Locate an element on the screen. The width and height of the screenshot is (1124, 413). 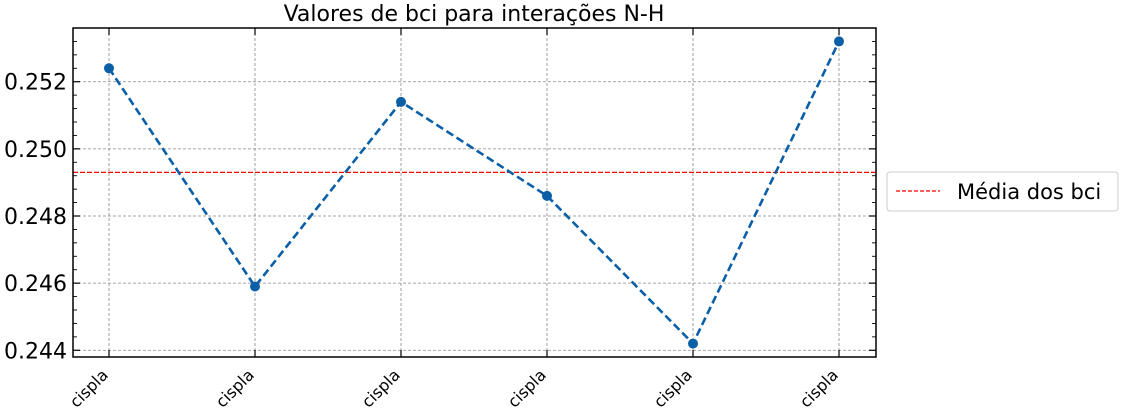
y-tick-label: 0.244 is located at coordinates (35, 351).